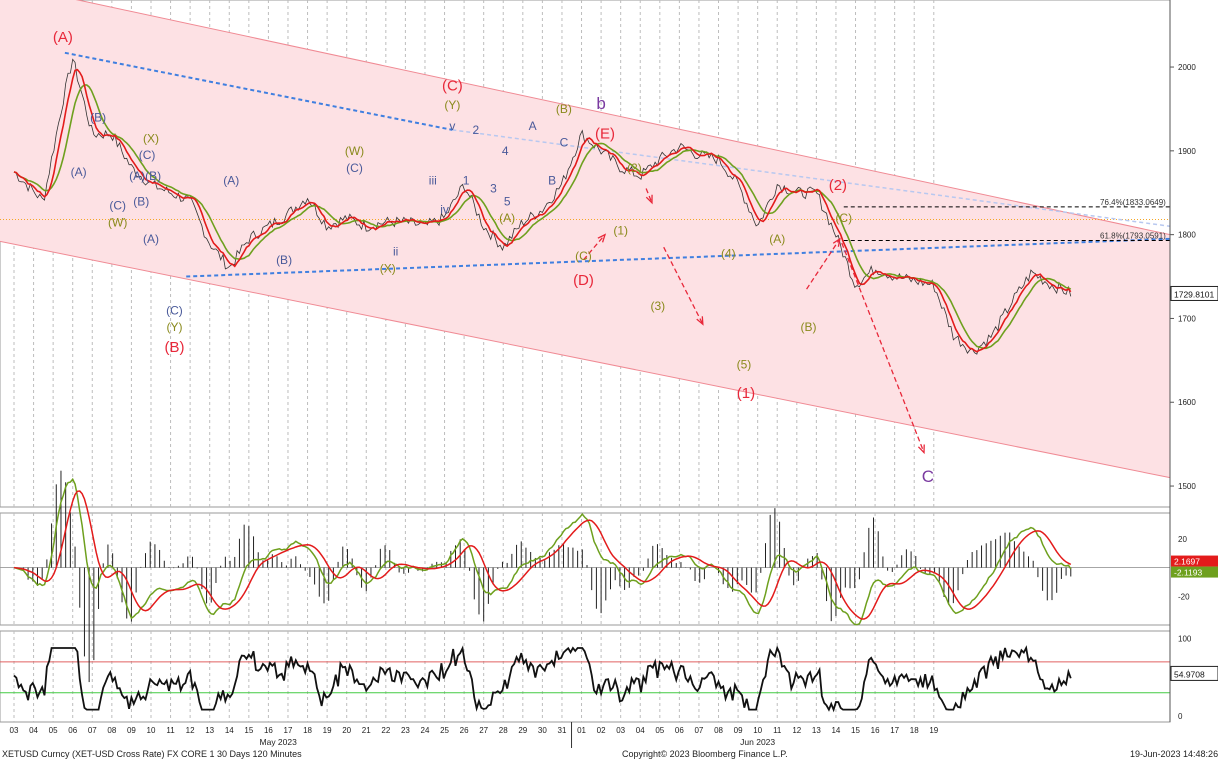 This screenshot has height=766, width=1218. What do you see at coordinates (503, 730) in the screenshot?
I see `x-tick-label: 28` at bounding box center [503, 730].